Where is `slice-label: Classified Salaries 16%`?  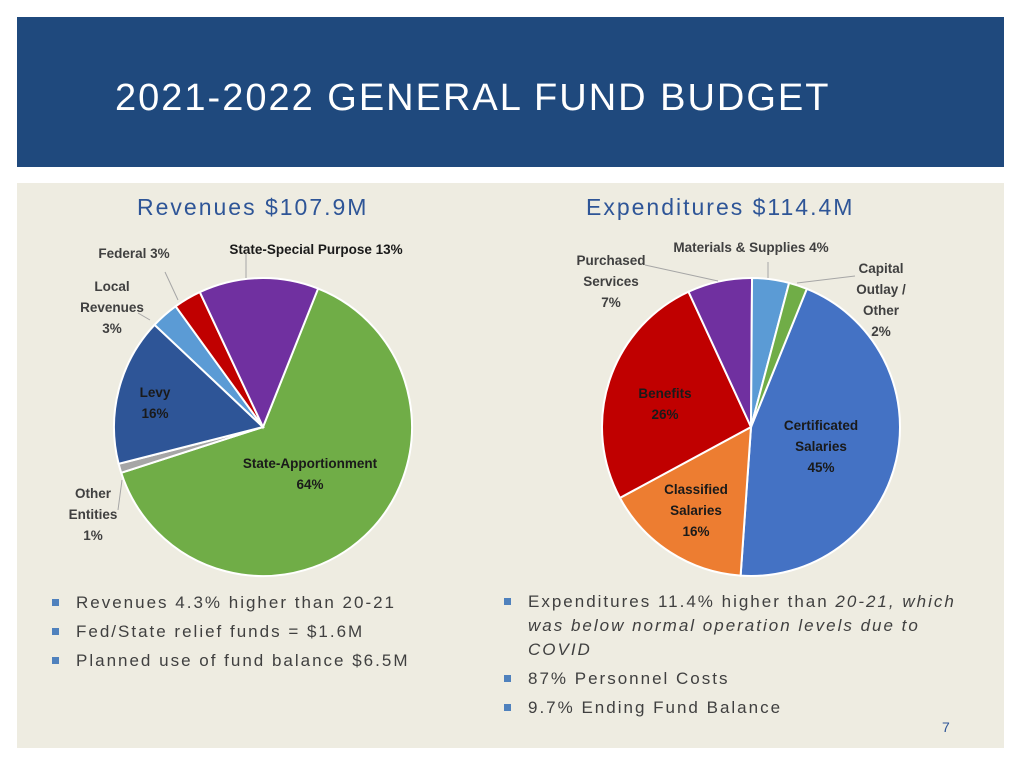
slice-label: Classified Salaries 16% is located at coordinates (696, 510).